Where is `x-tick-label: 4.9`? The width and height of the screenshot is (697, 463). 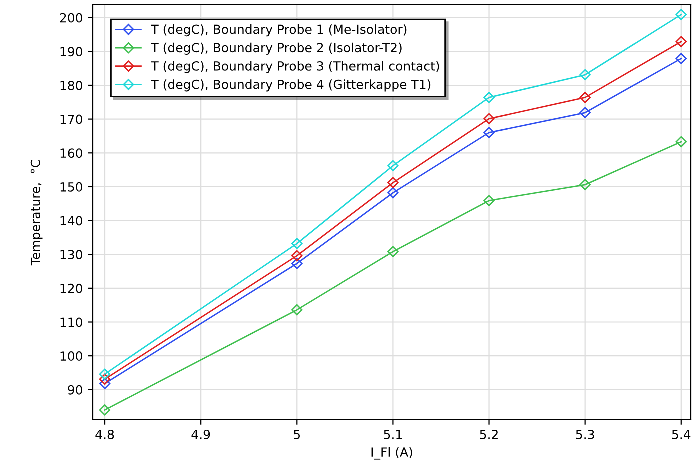 x-tick-label: 4.9 is located at coordinates (201, 435).